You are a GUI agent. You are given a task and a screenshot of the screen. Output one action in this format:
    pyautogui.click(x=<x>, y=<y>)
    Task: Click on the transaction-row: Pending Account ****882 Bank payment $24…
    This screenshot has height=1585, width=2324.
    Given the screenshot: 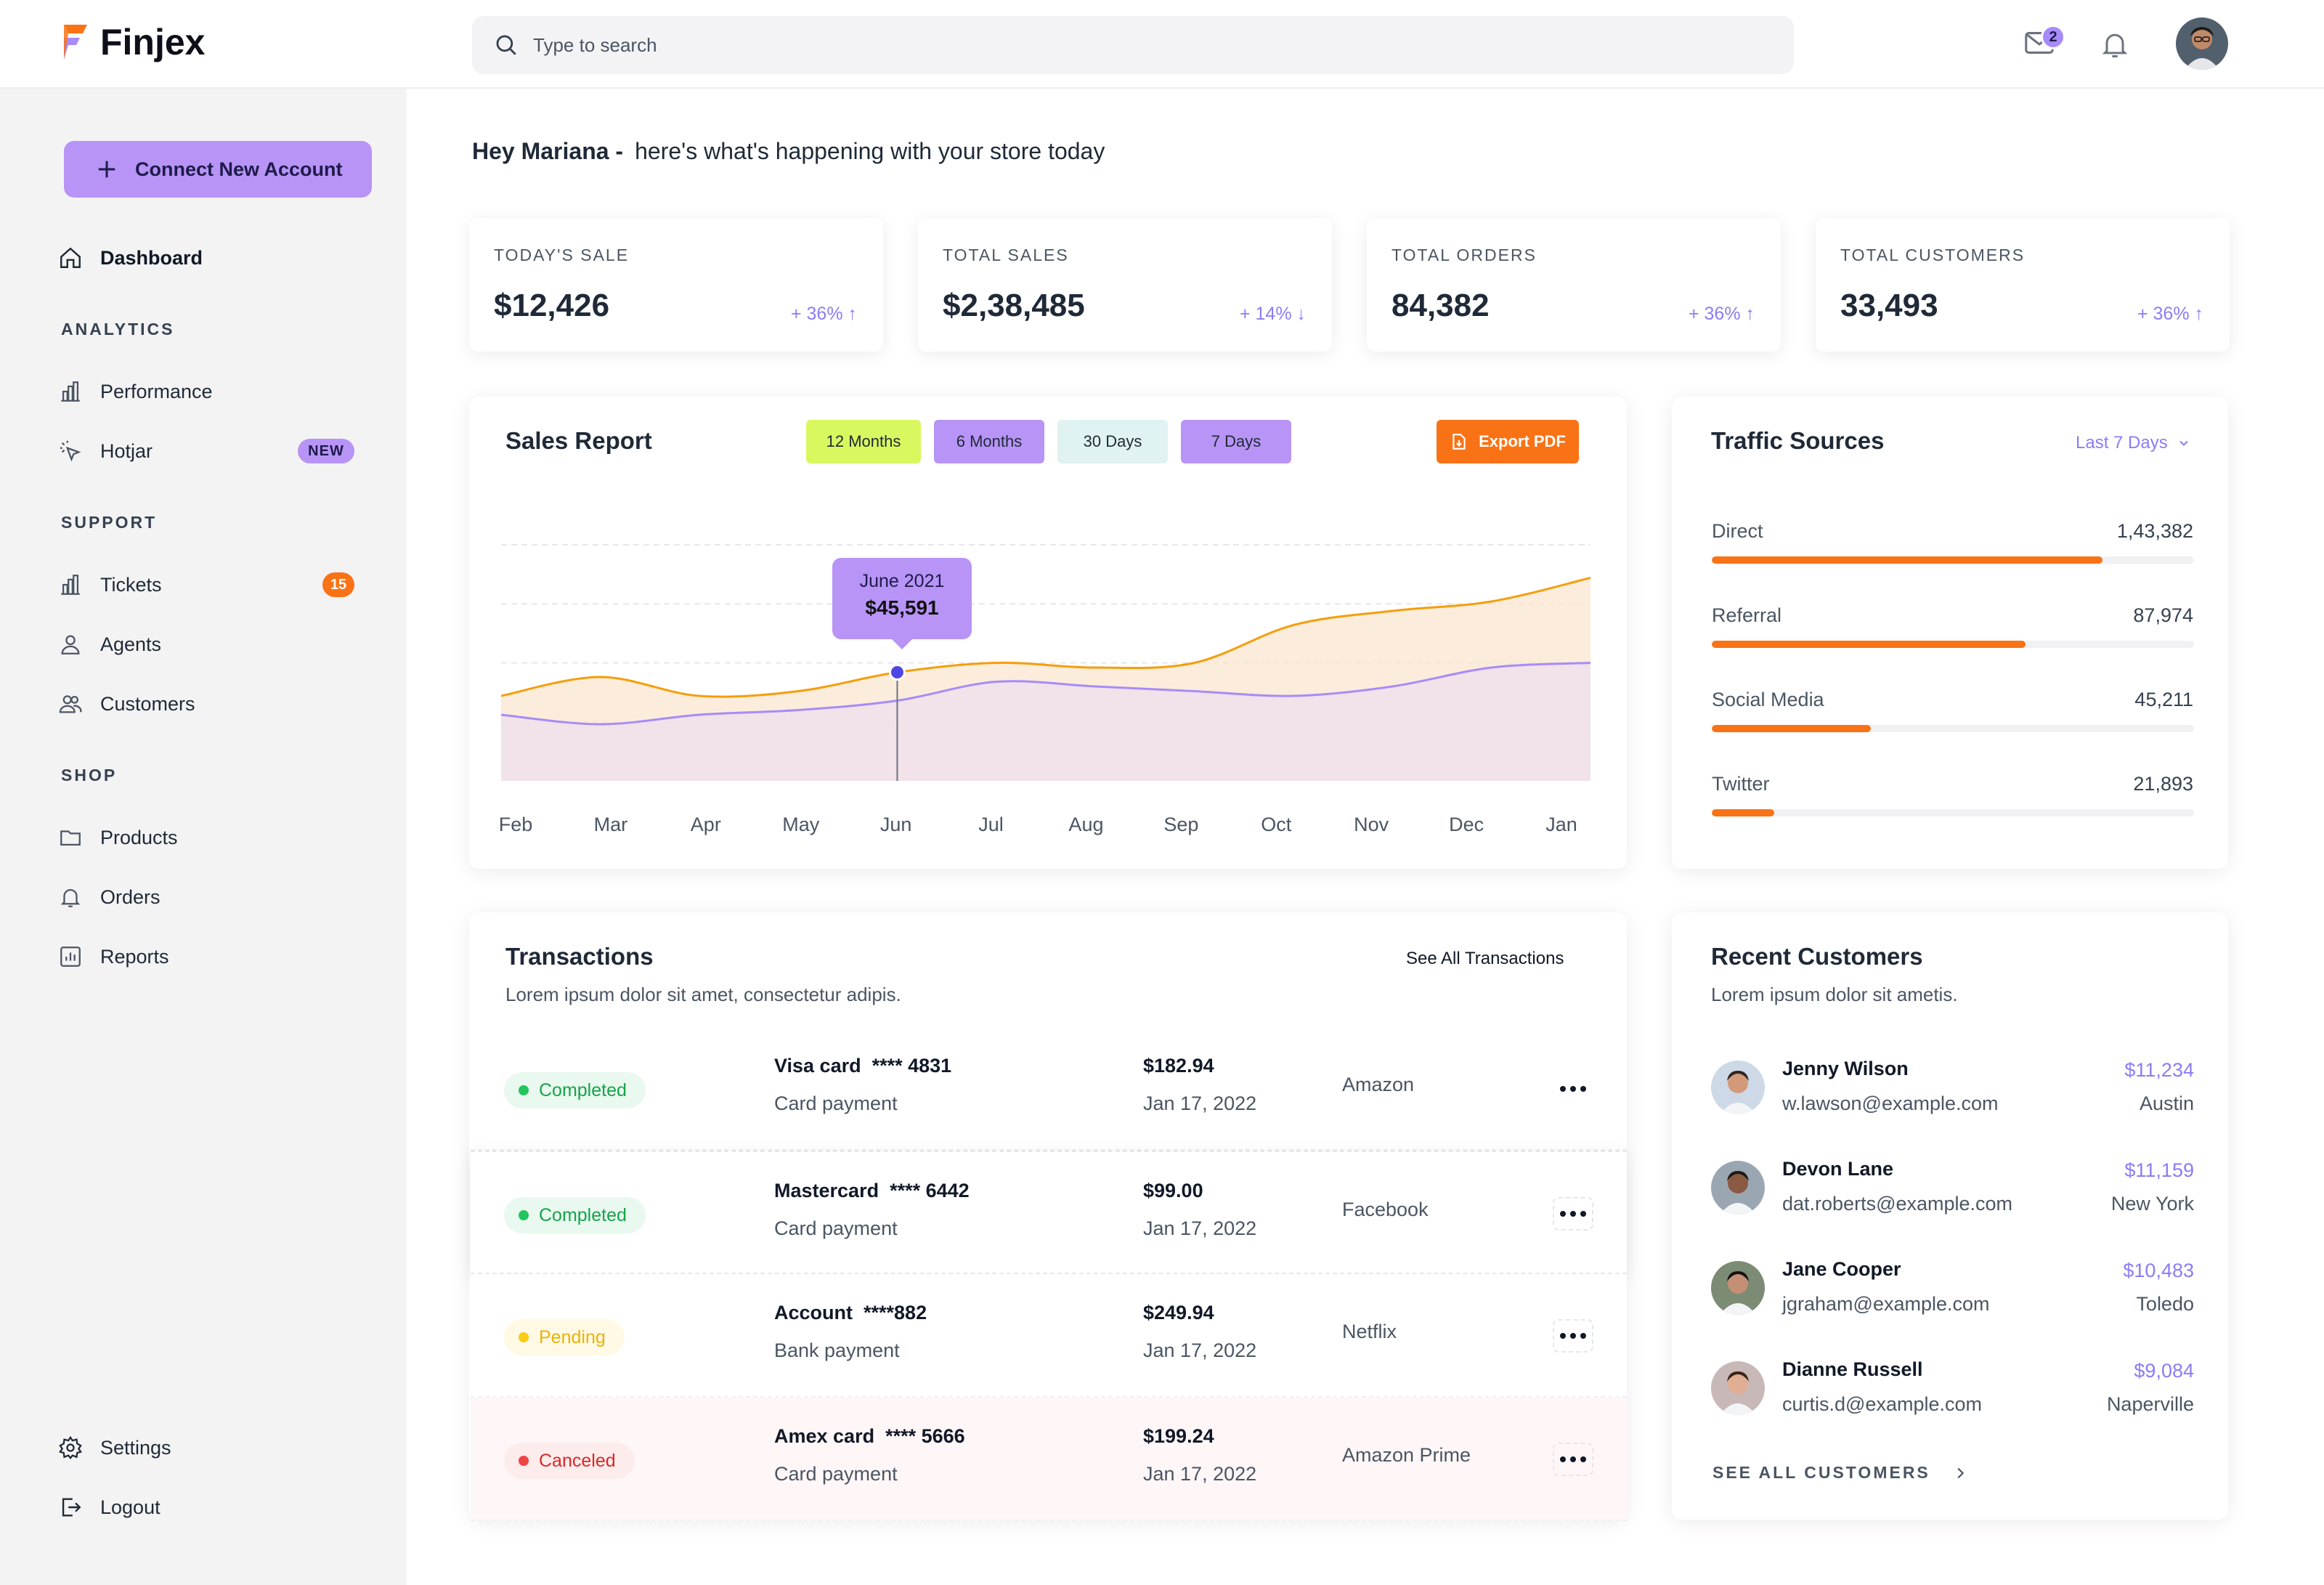 What is the action you would take?
    pyautogui.click(x=1049, y=1336)
    